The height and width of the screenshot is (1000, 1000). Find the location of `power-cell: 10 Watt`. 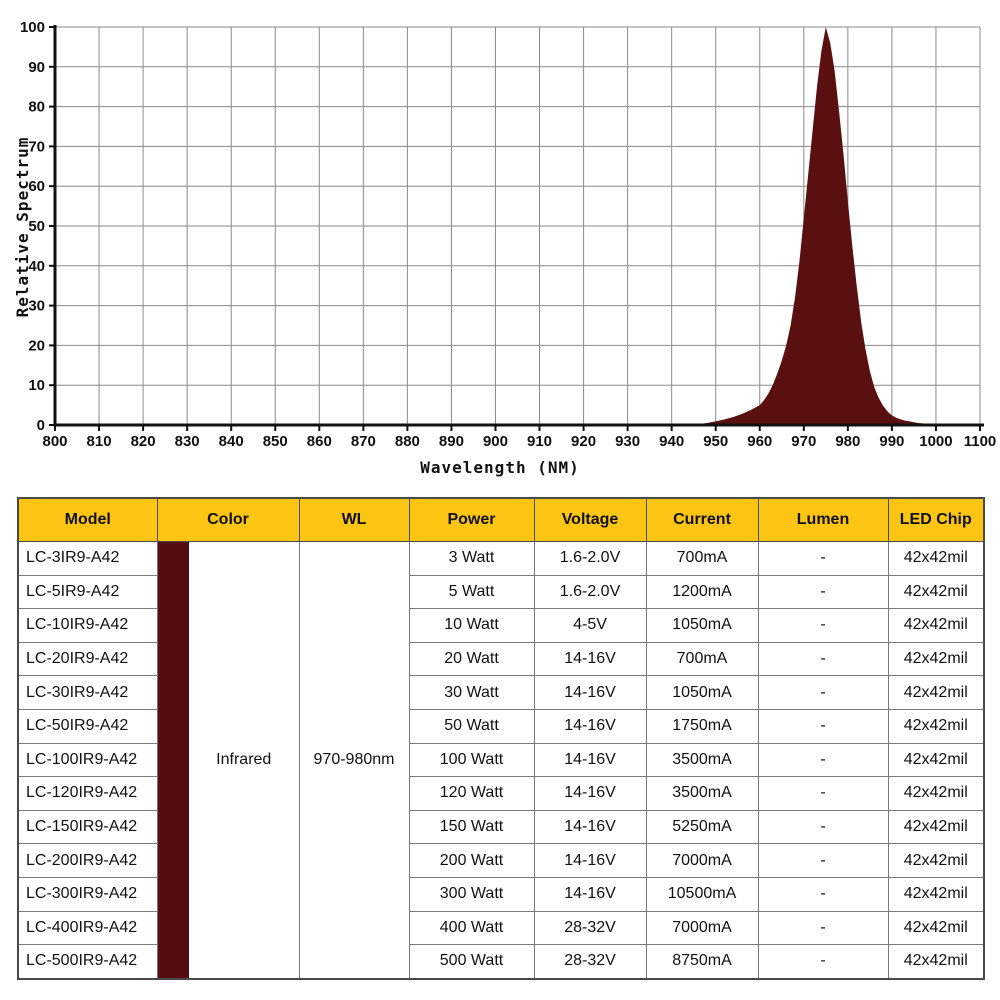

power-cell: 10 Watt is located at coordinates (471, 625).